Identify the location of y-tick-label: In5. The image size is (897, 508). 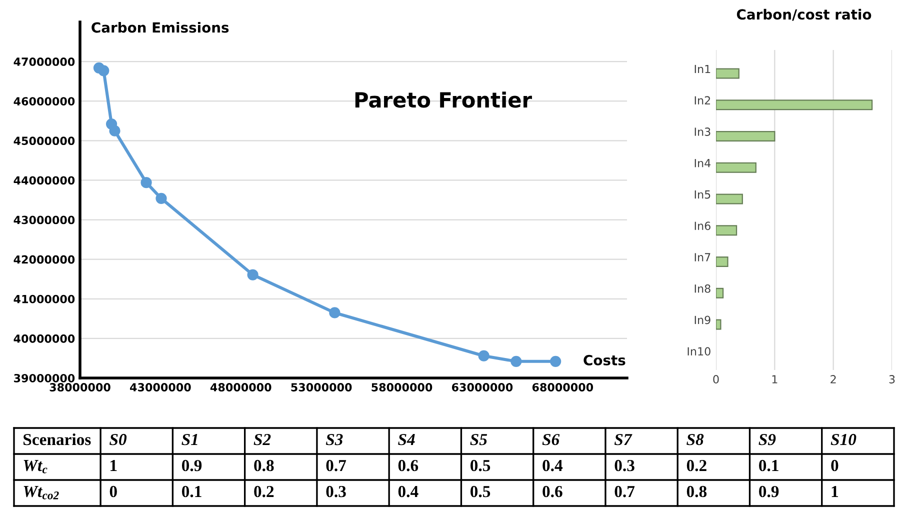
(702, 194).